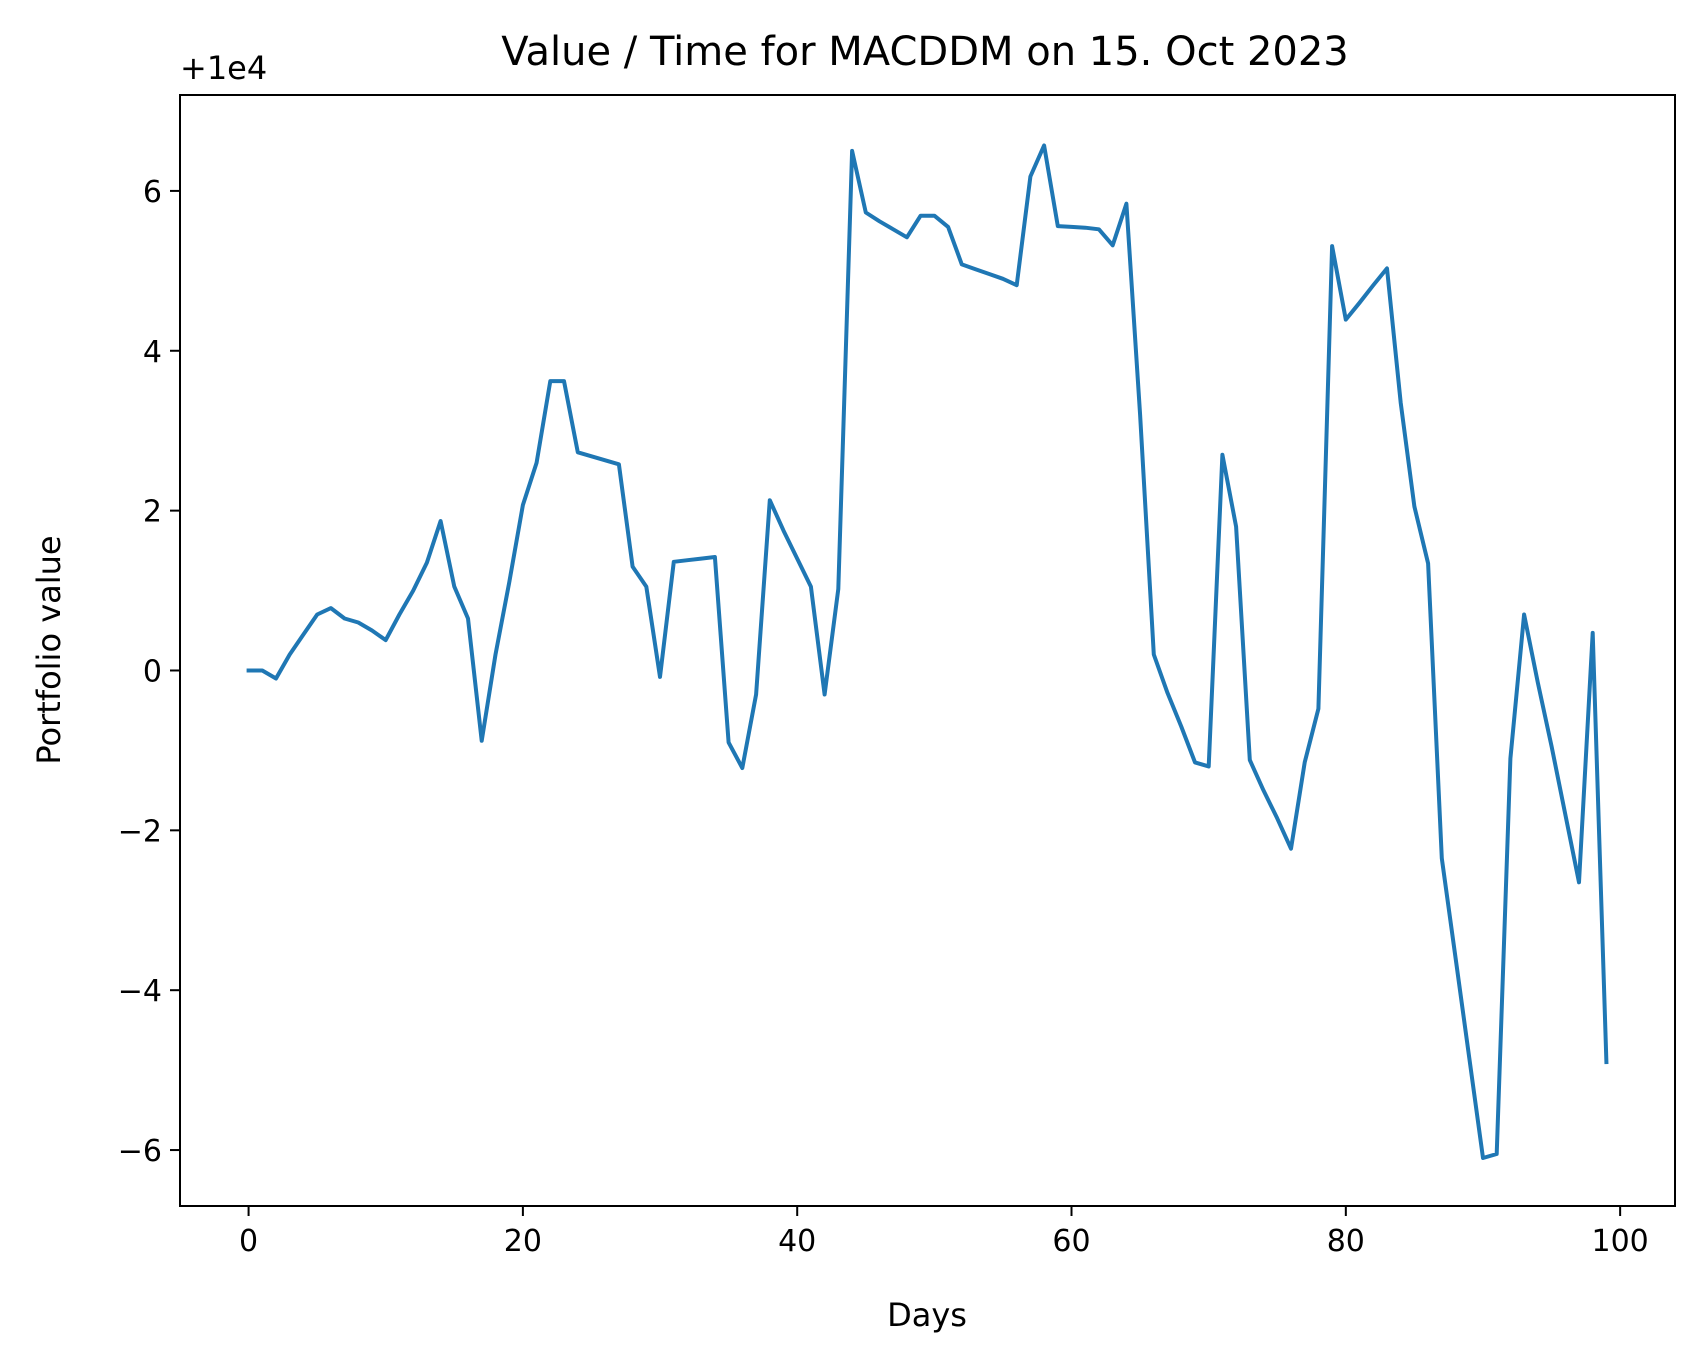 Image resolution: width=1697 pixels, height=1361 pixels. What do you see at coordinates (152, 352) in the screenshot?
I see `y-tick-label: 4` at bounding box center [152, 352].